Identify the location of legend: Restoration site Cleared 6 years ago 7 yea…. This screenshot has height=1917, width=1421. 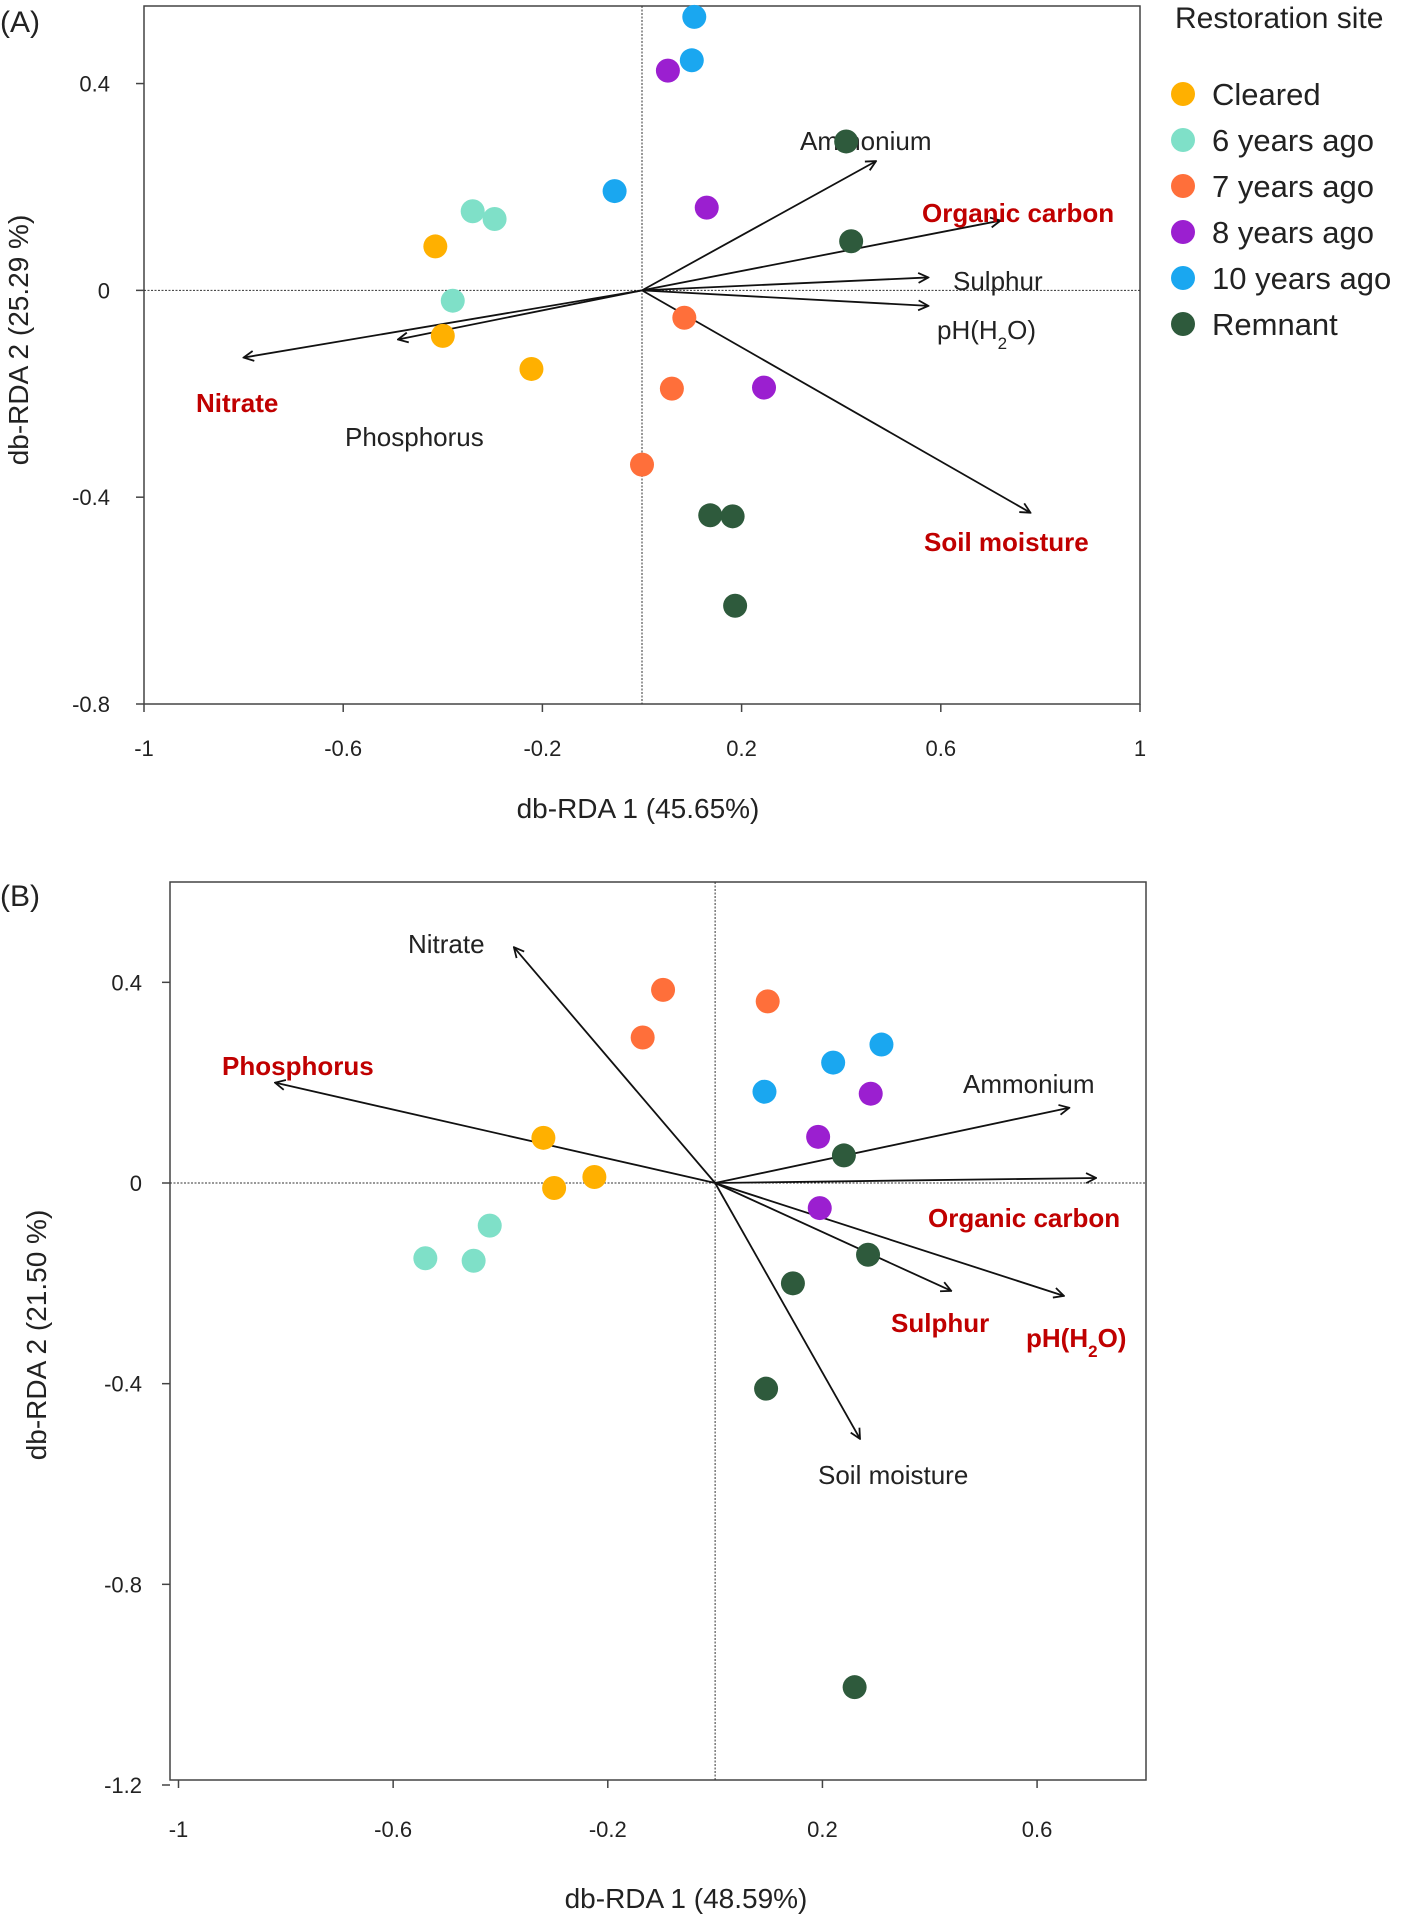
(1281, 172).